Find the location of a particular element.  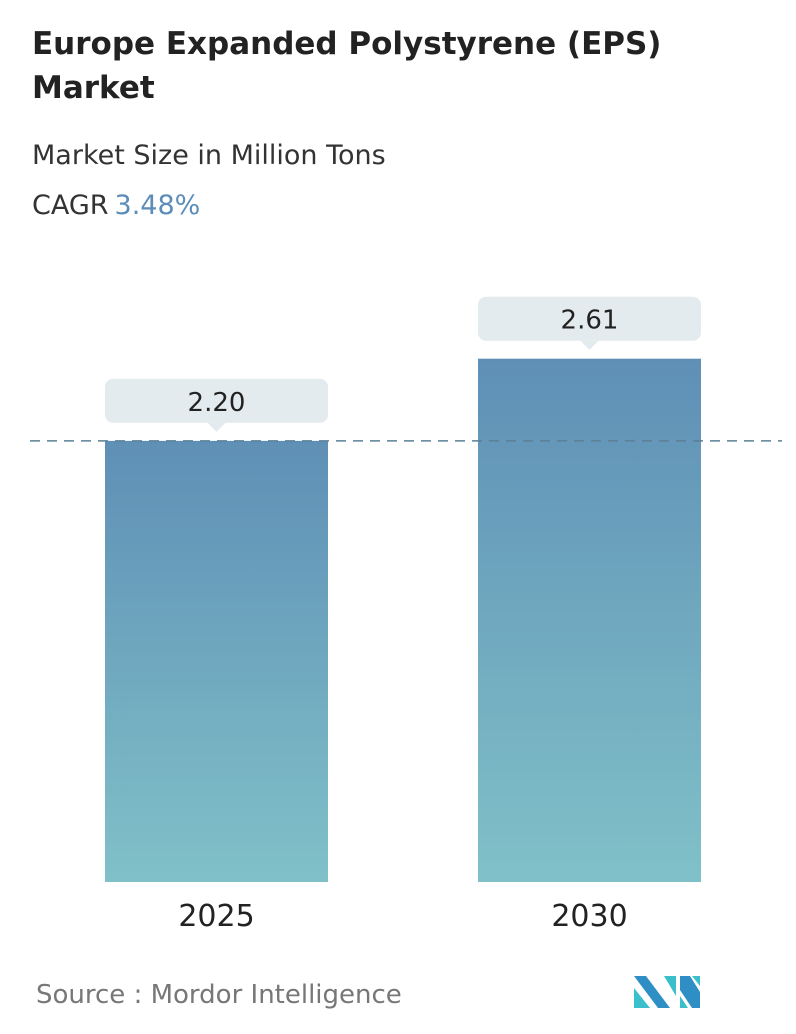

cagr-label: CAGR is located at coordinates (70, 205).